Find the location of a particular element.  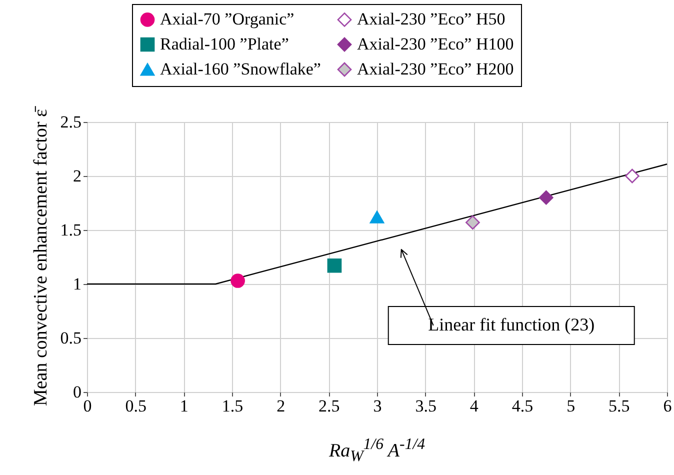

x-tick-label: 4 is located at coordinates (474, 406).